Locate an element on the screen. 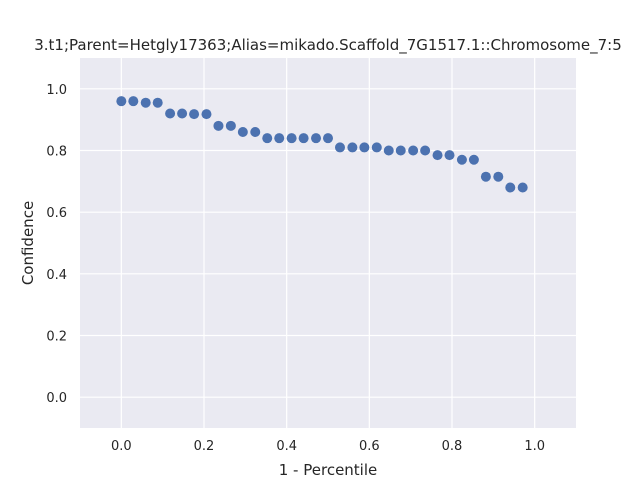 This screenshot has height=480, width=640. y-tick-label: 1.0 is located at coordinates (56, 90).